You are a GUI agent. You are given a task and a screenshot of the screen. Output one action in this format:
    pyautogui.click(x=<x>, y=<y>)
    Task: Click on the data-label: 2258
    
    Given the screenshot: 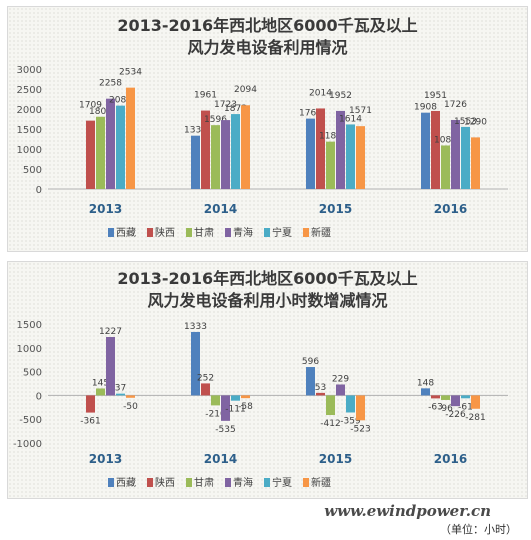 What is the action you would take?
    pyautogui.click(x=110, y=84)
    